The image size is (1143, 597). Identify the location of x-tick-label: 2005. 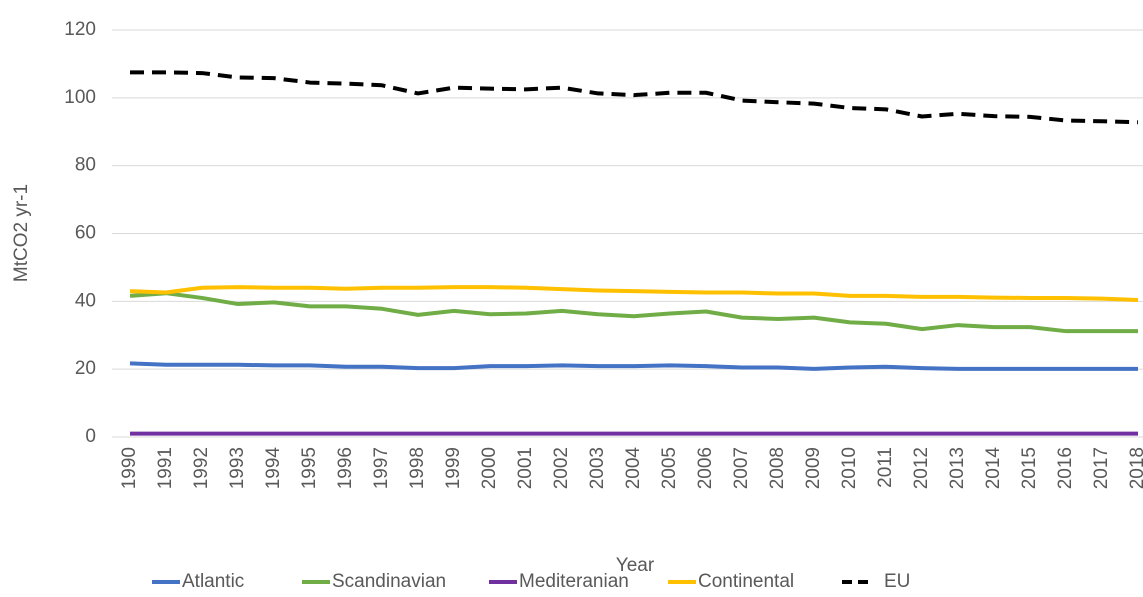
(669, 468).